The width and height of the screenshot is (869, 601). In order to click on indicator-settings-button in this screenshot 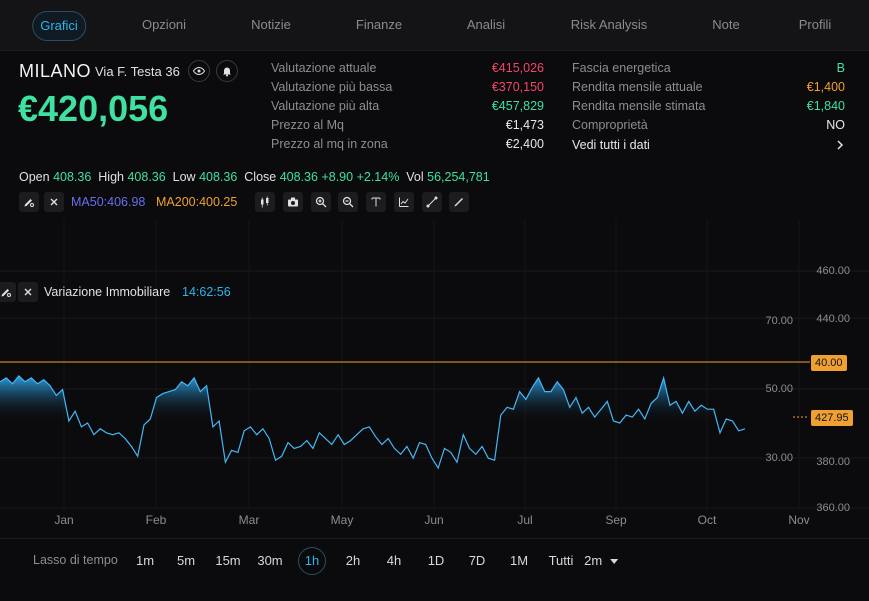, I will do `click(29, 202)`.